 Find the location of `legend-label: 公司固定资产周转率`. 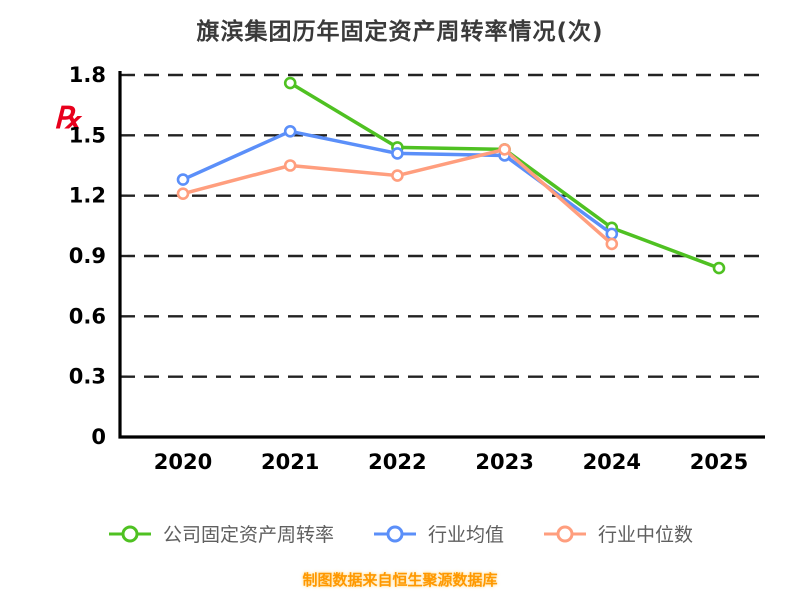

legend-label: 公司固定资产周转率 is located at coordinates (248, 535).